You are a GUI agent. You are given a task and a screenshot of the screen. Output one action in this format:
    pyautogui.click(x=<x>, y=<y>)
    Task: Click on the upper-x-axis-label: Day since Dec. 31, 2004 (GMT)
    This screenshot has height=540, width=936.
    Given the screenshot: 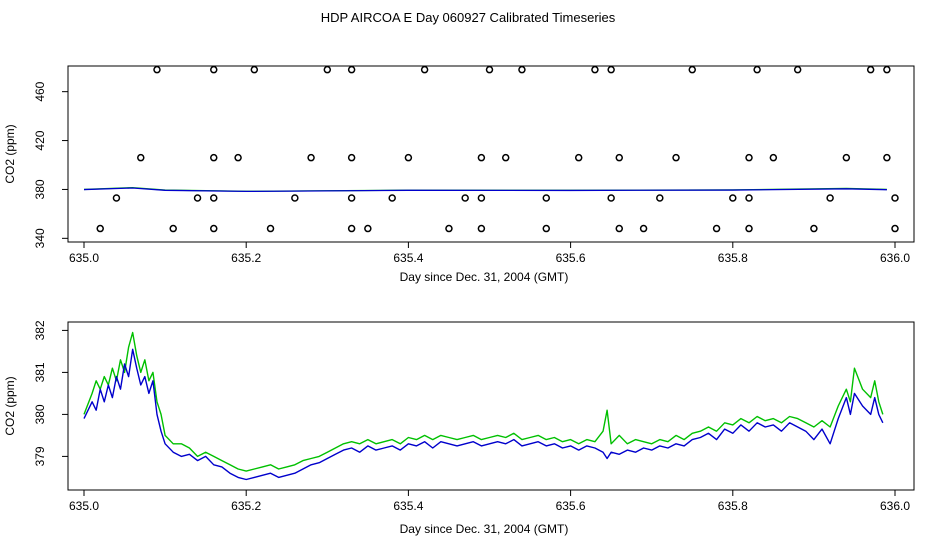 What is the action you would take?
    pyautogui.click(x=484, y=277)
    